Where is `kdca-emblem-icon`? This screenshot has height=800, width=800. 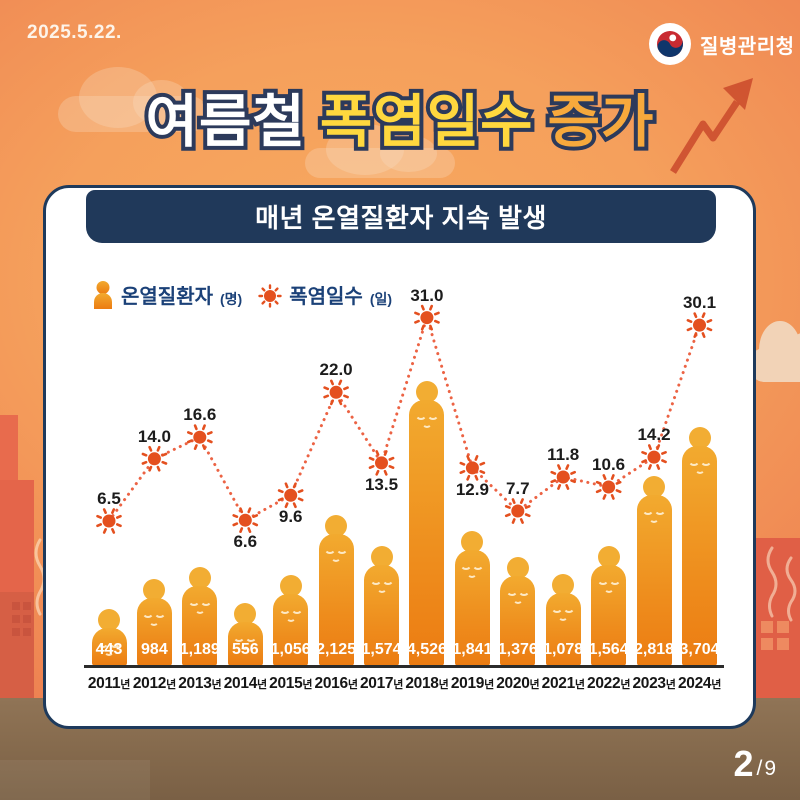 kdca-emblem-icon is located at coordinates (670, 44).